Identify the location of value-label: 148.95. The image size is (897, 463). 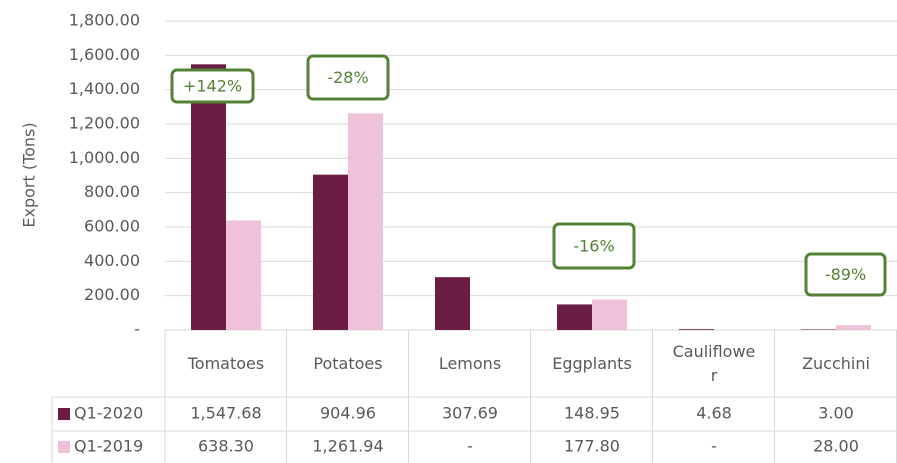
(592, 413).